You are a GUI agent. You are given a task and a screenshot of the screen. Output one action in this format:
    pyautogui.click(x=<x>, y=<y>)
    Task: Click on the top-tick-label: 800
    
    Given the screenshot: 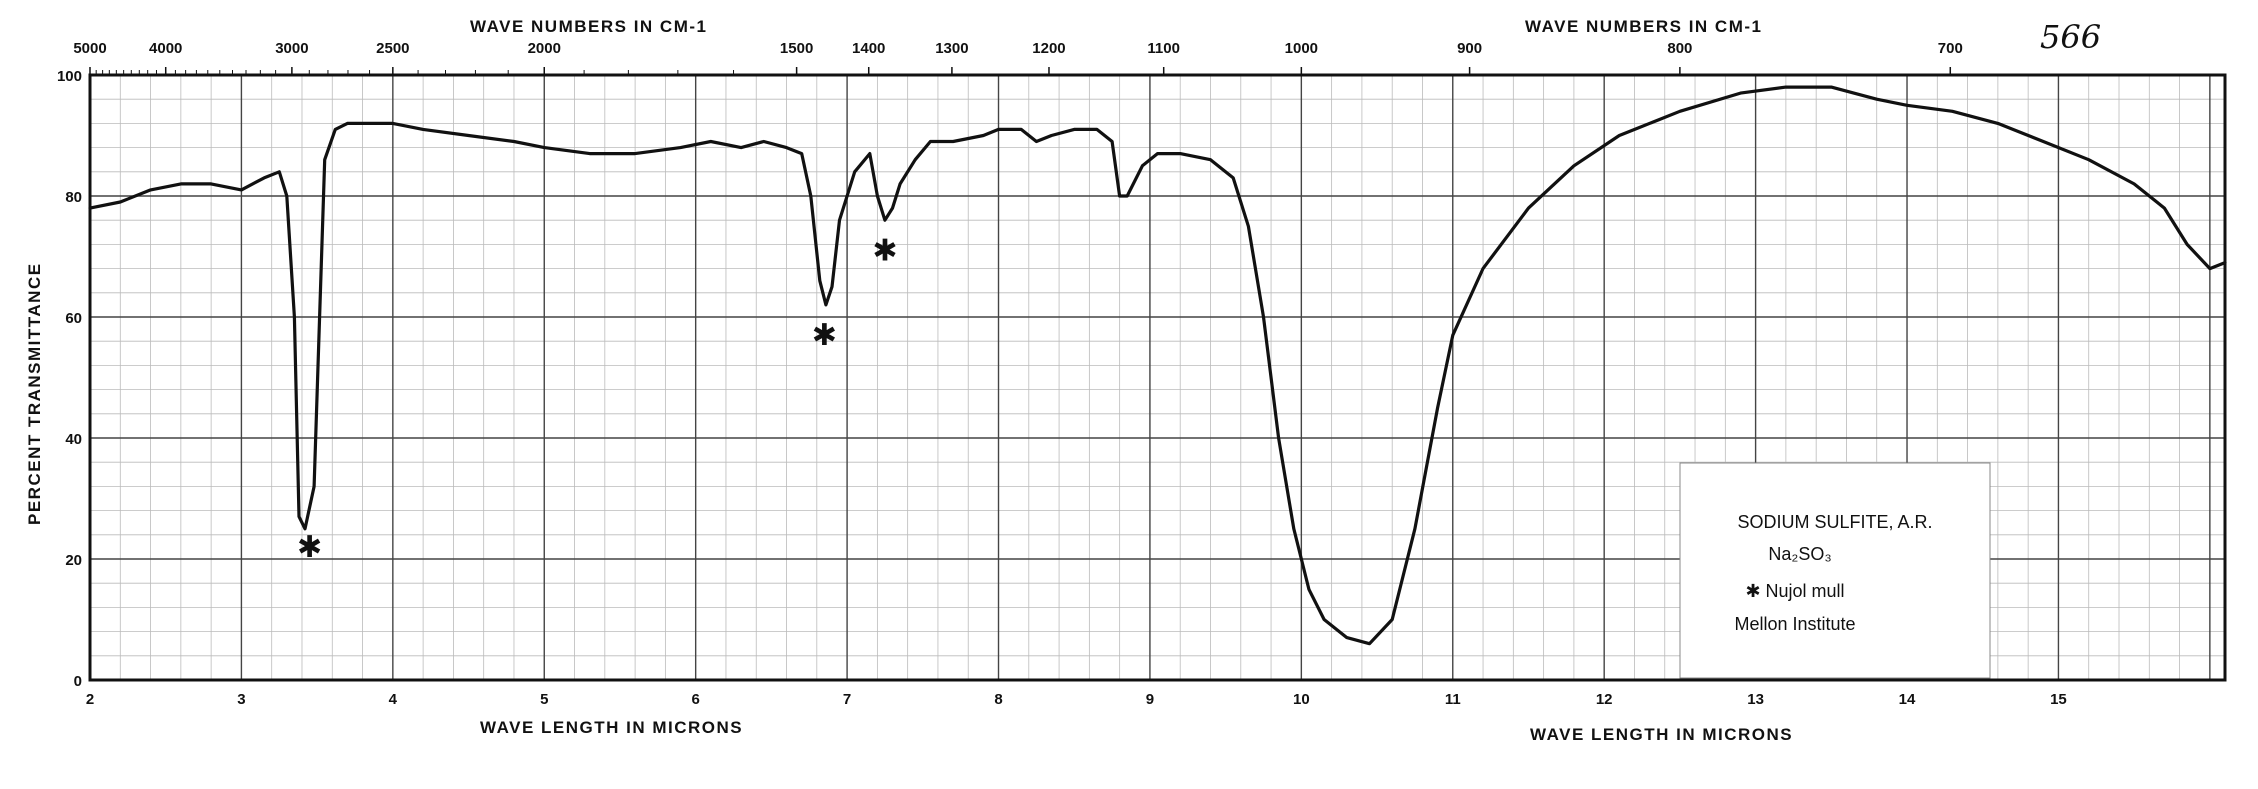 What is the action you would take?
    pyautogui.click(x=1679, y=48)
    